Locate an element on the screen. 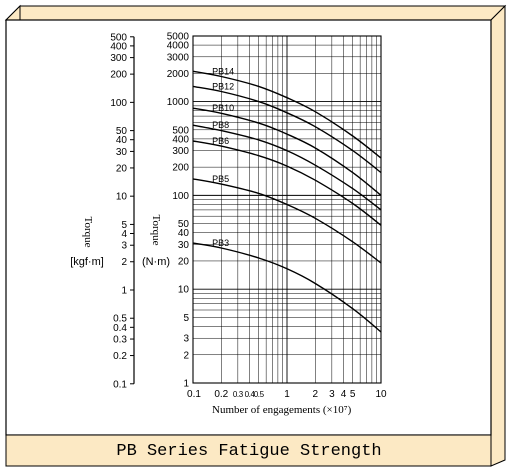 This screenshot has width=515, height=475. y-axis-title: Torque is located at coordinates (156, 230).